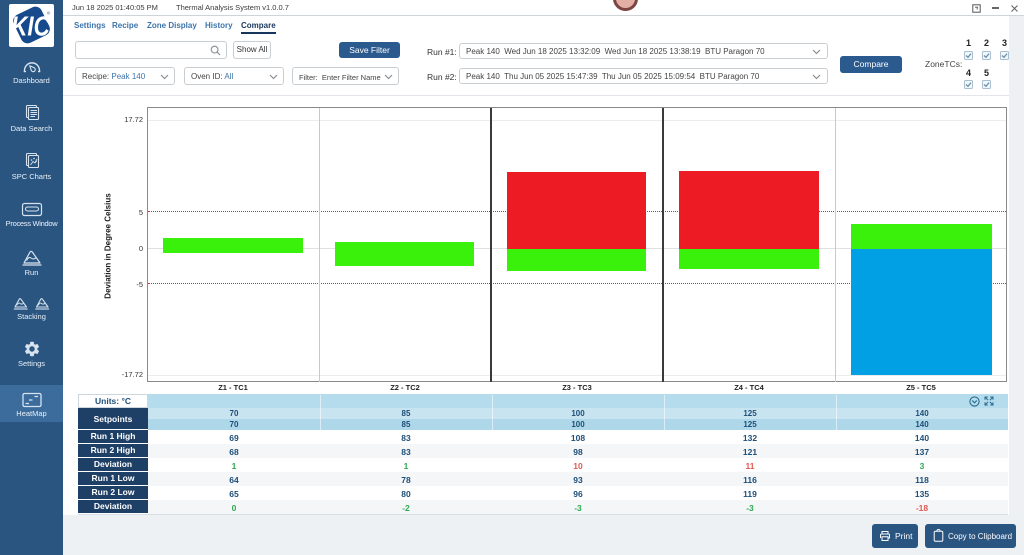 This screenshot has height=555, width=1024. I want to click on svg-text: KIC, so click(30, 26).